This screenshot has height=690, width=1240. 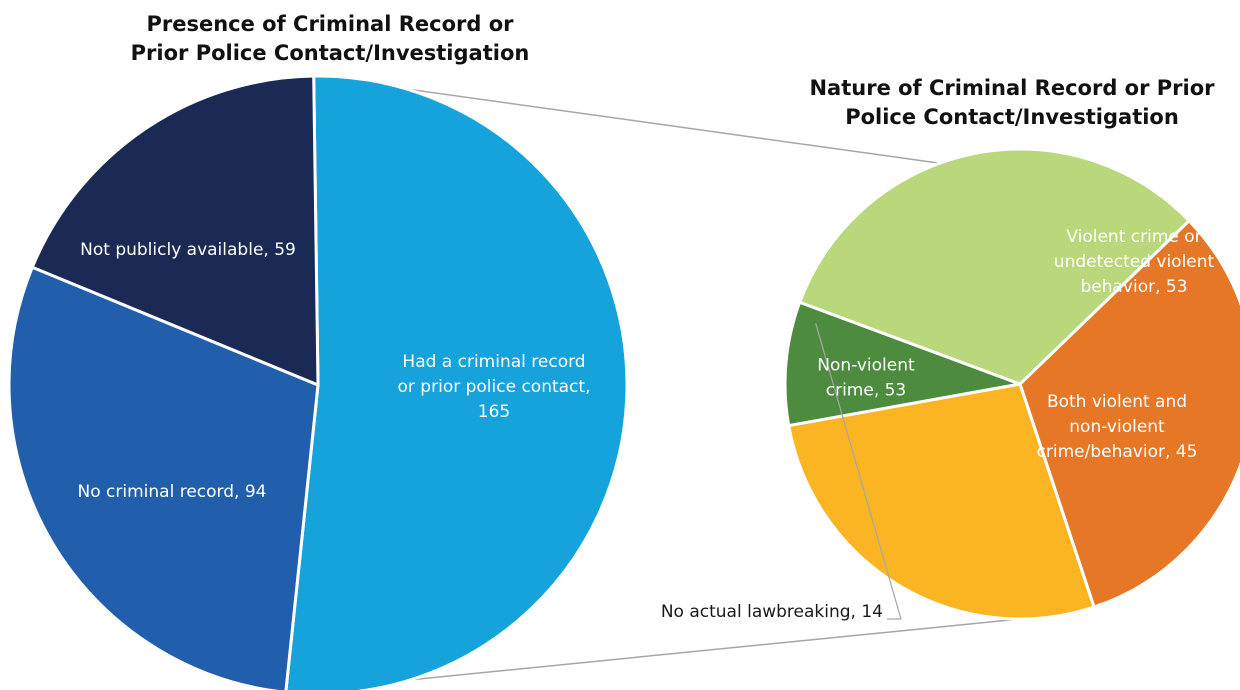 What do you see at coordinates (1117, 402) in the screenshot?
I see `sub-label-line: Both violent and` at bounding box center [1117, 402].